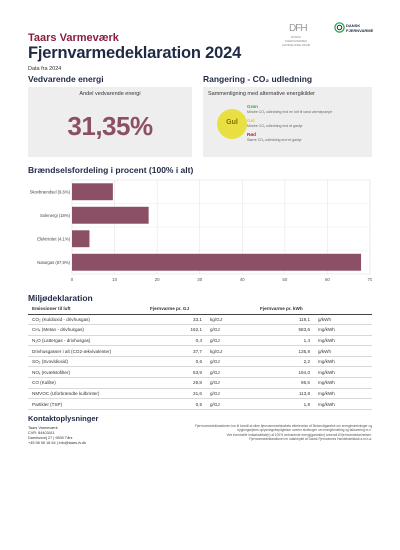 Image resolution: width=400 pixels, height=550 pixels. Describe the element at coordinates (87, 383) in the screenshot. I see `table-cell: CO (Kulilte)` at that location.